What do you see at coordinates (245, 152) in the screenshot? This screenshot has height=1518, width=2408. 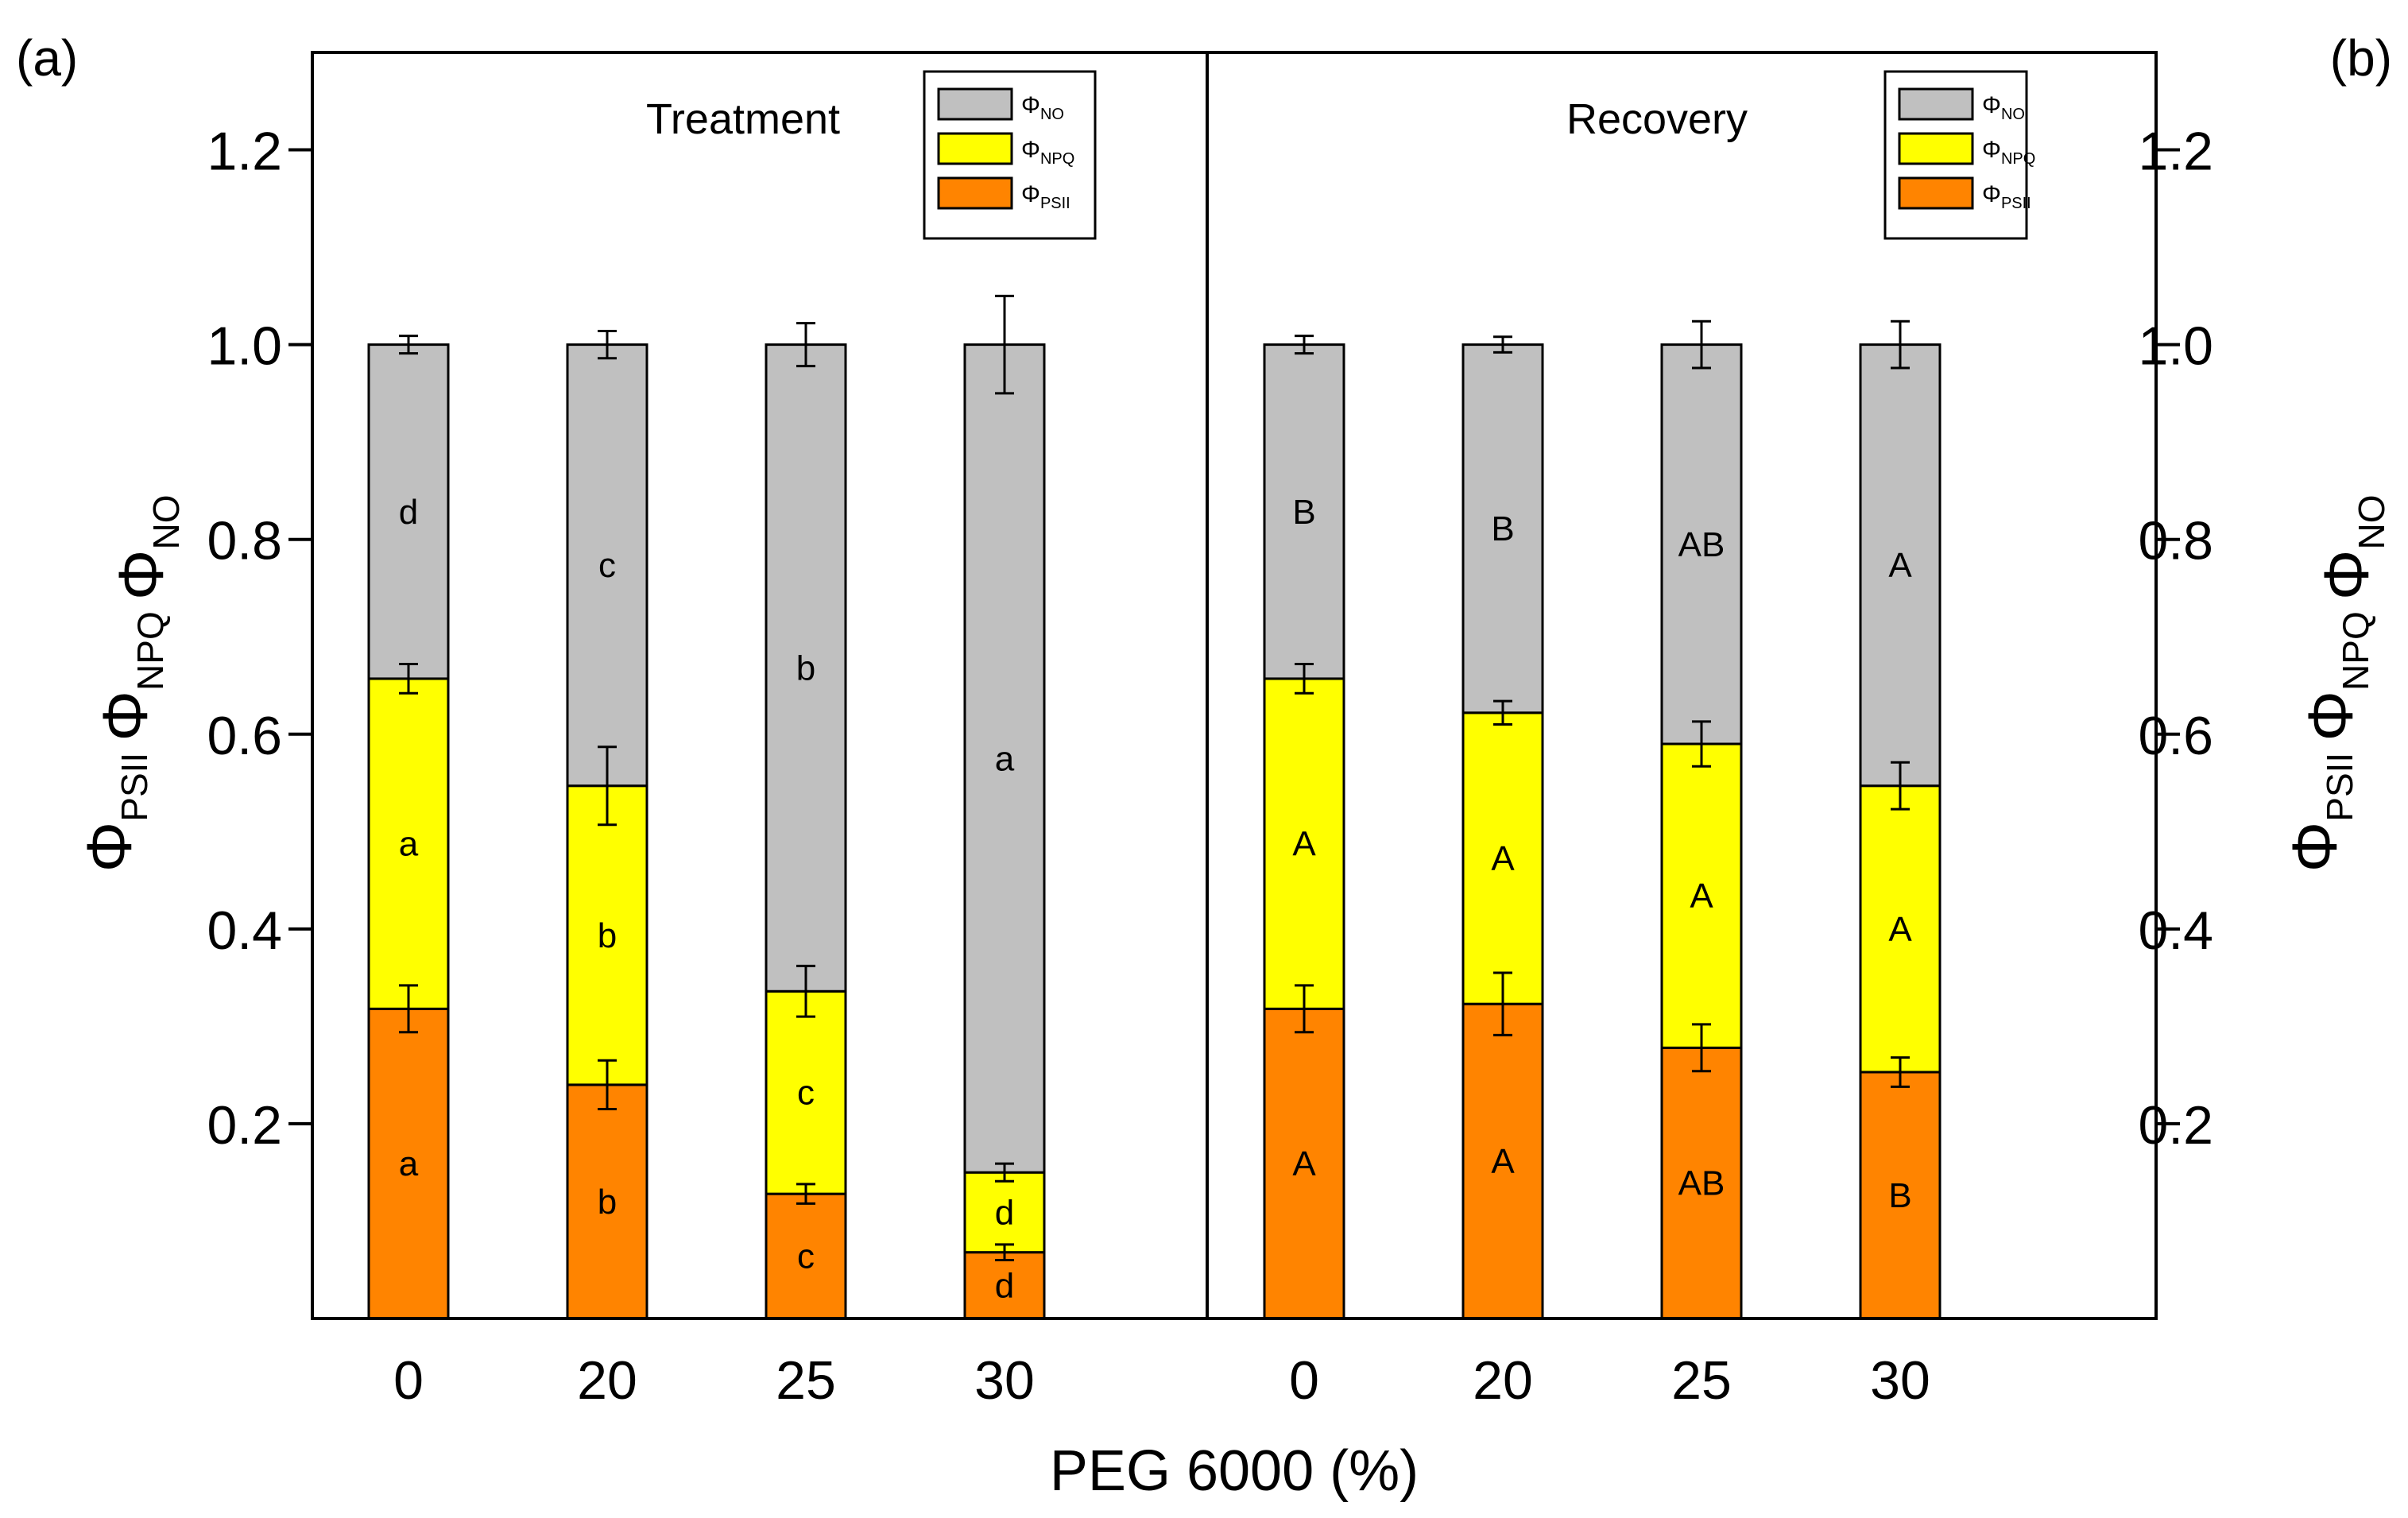 I see `y-tick-label-left: 1.2` at bounding box center [245, 152].